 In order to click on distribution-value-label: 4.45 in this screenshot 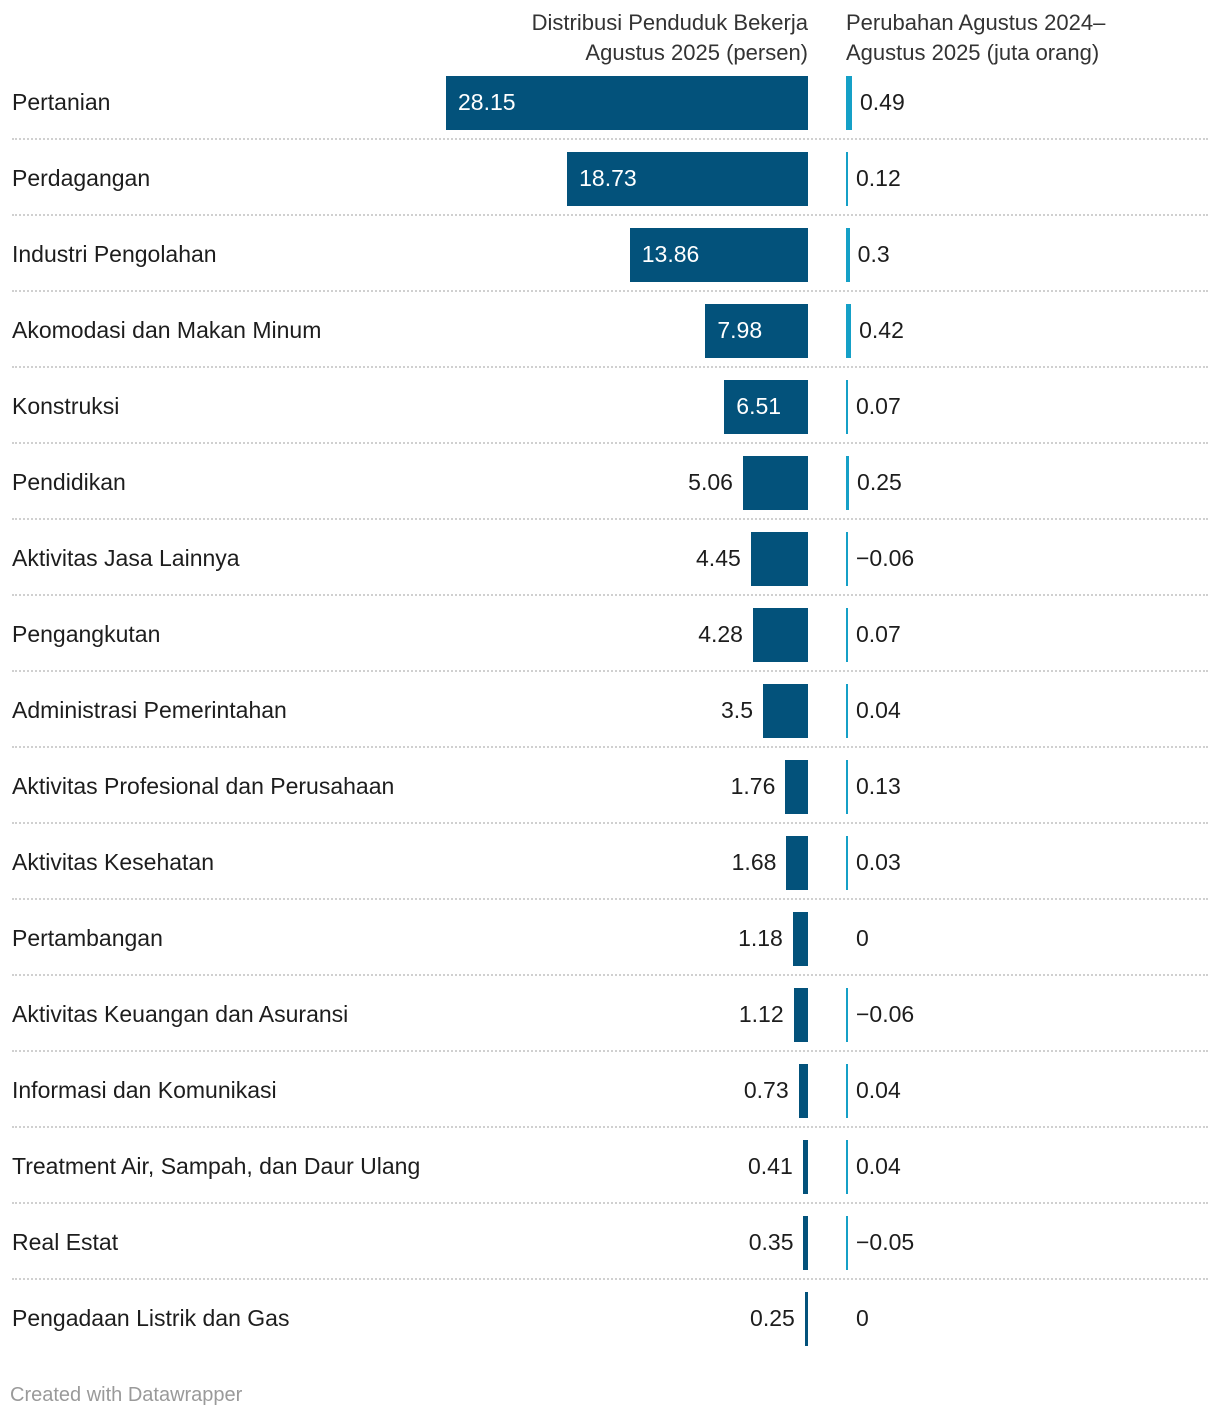, I will do `click(718, 558)`.